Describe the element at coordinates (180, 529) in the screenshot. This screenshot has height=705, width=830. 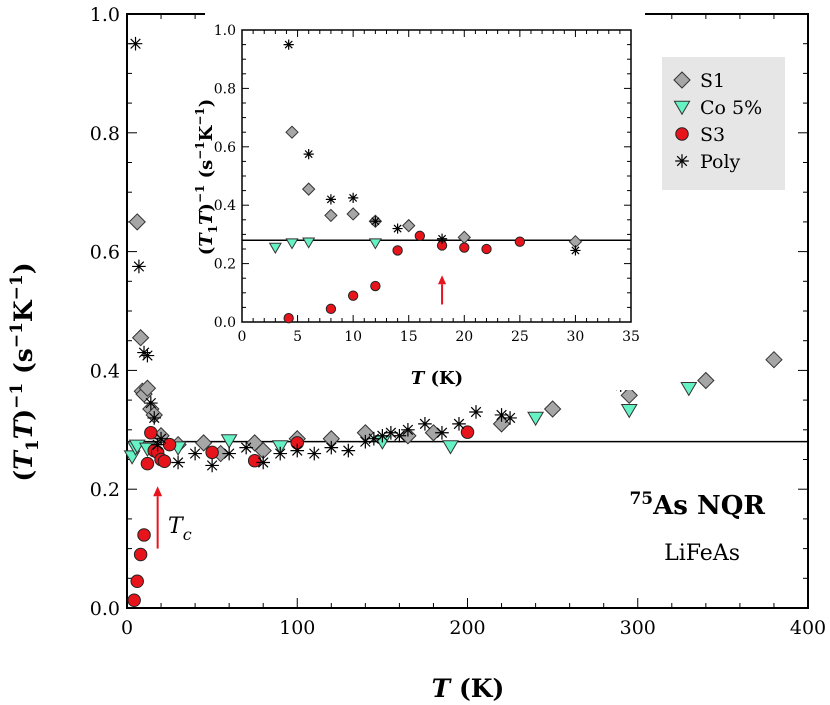
I see `tc-annotation: Tc` at that location.